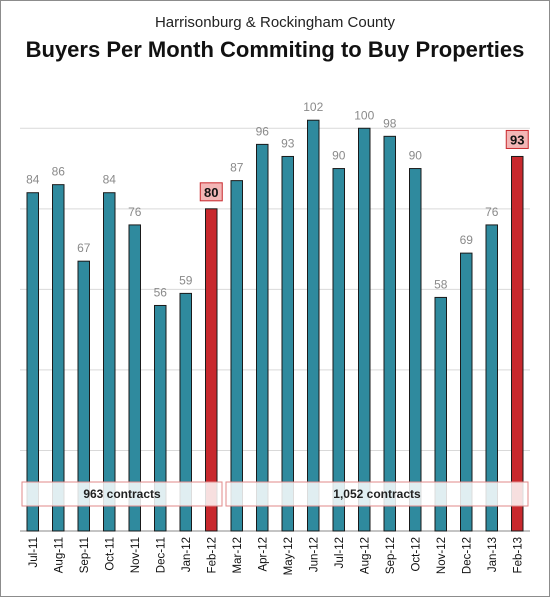 The height and width of the screenshot is (597, 550). I want to click on x-tick-label: Nov-11, so click(136, 555).